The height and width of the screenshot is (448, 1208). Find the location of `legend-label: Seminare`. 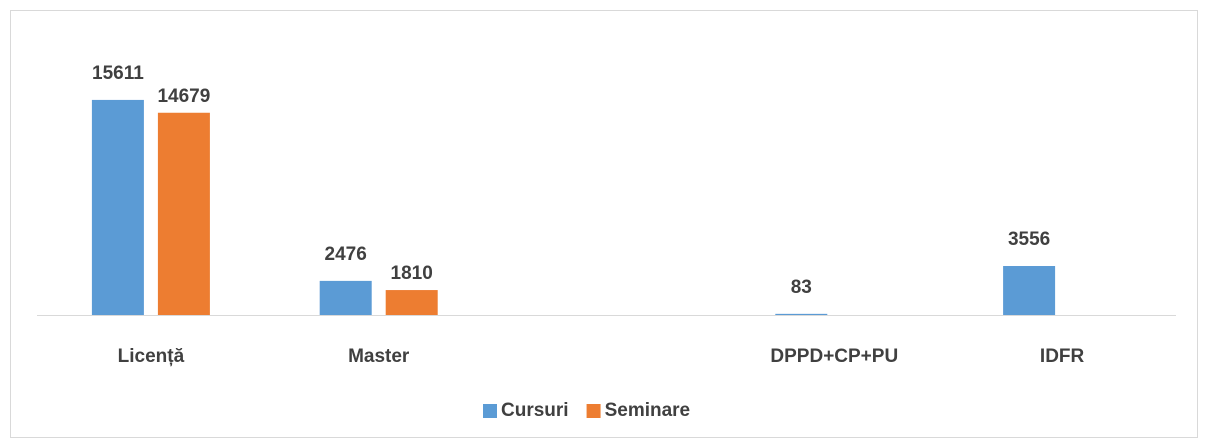

legend-label: Seminare is located at coordinates (648, 410).